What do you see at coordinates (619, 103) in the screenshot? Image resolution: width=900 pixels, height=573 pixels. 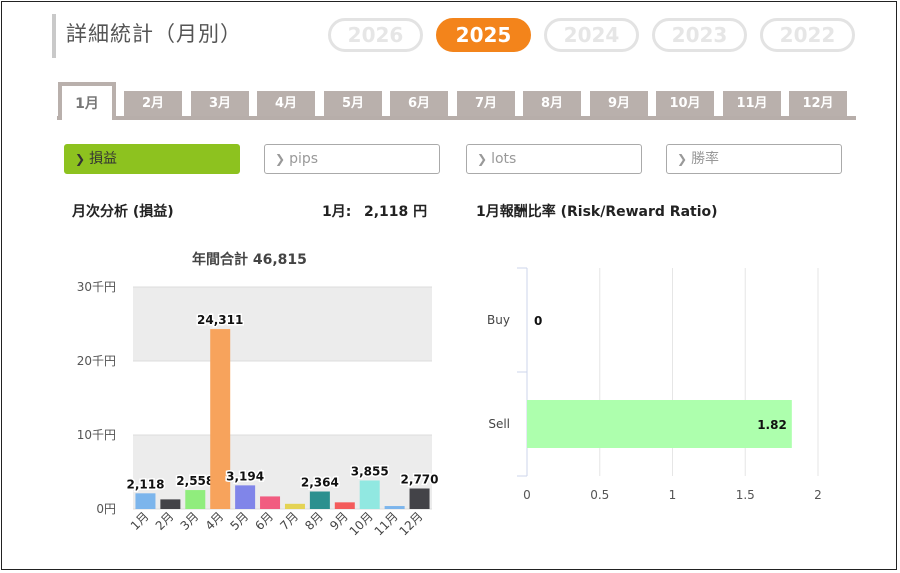 I see `tab-month-9: 9月` at bounding box center [619, 103].